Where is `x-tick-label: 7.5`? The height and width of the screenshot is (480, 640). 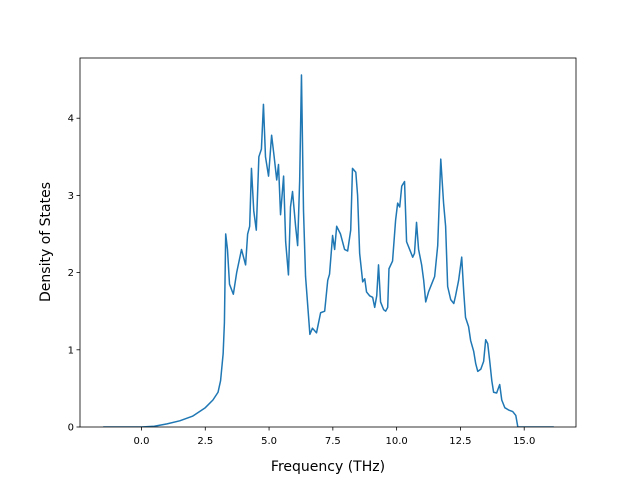
x-tick-label: 7.5 is located at coordinates (333, 441).